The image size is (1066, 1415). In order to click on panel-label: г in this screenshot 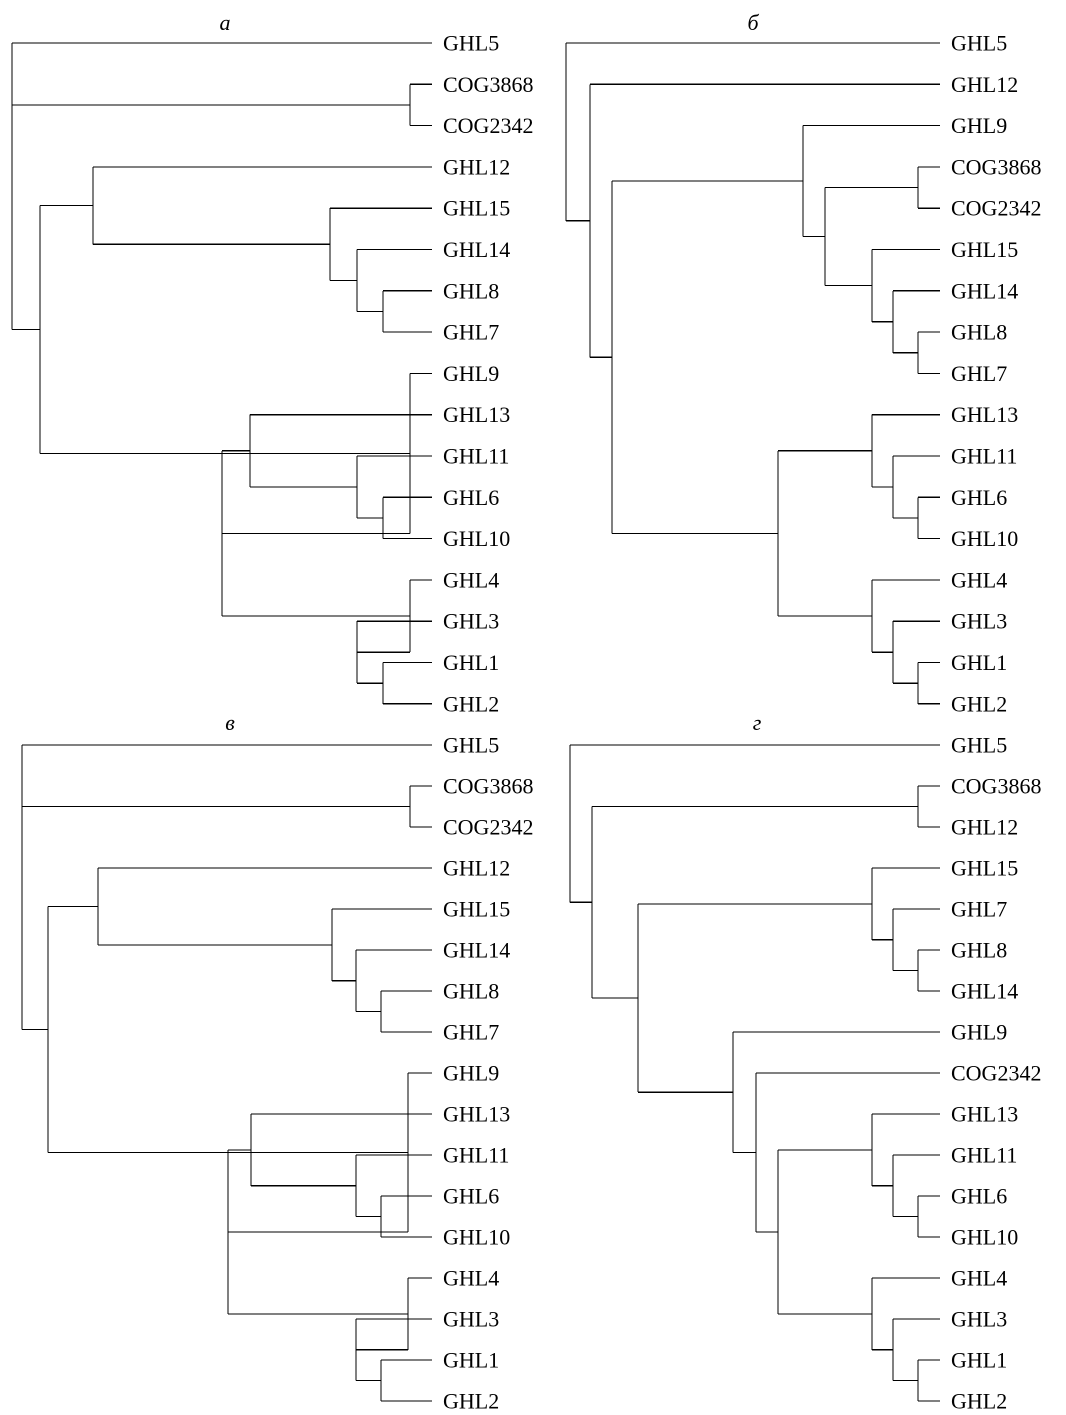, I will do `click(757, 722)`.